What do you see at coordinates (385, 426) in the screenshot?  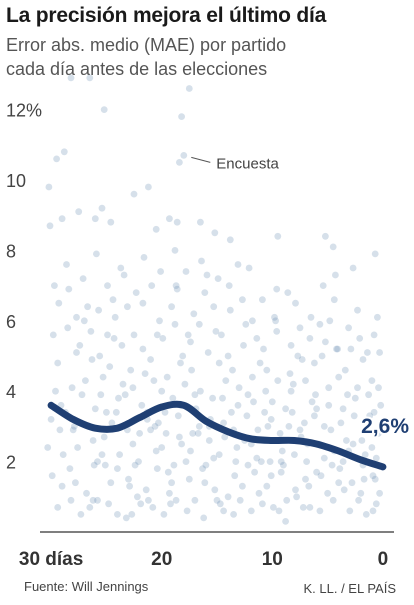 I see `trend-end-label: 2,6%` at bounding box center [385, 426].